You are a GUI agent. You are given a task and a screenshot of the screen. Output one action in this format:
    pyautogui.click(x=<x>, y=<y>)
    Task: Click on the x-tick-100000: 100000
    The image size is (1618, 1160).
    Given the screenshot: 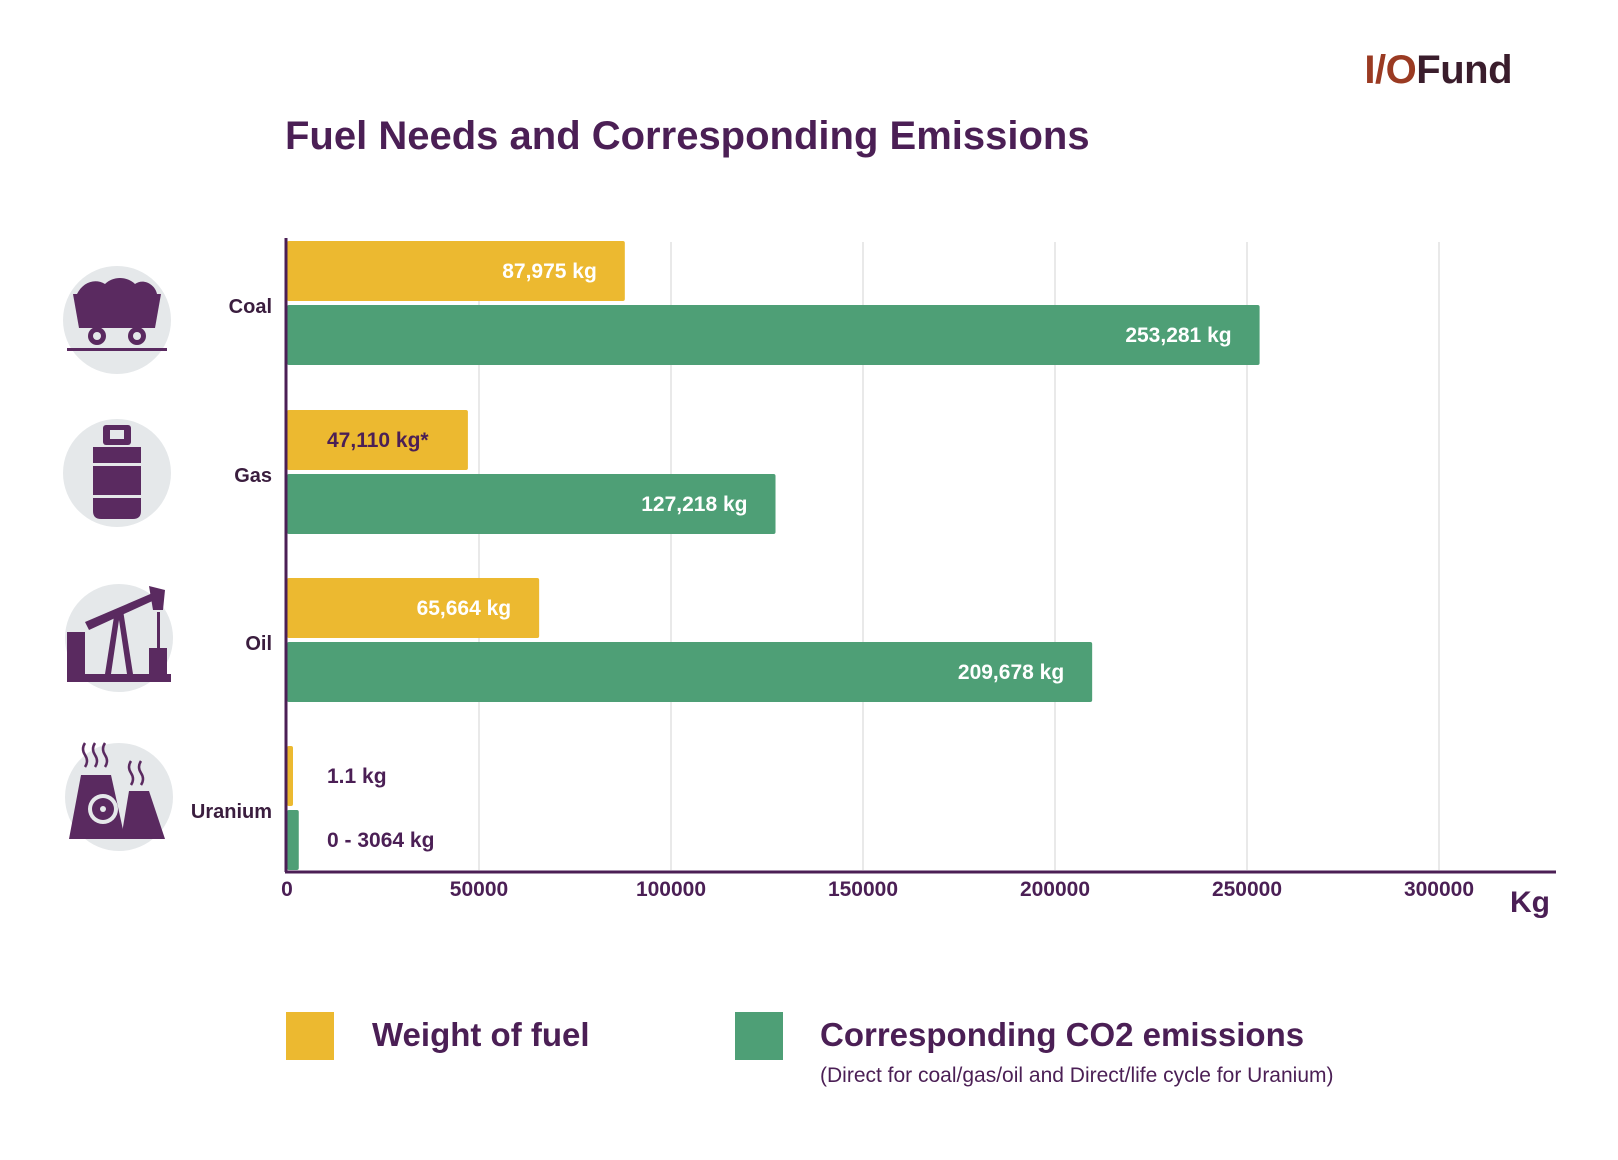 What is the action you would take?
    pyautogui.click(x=671, y=889)
    